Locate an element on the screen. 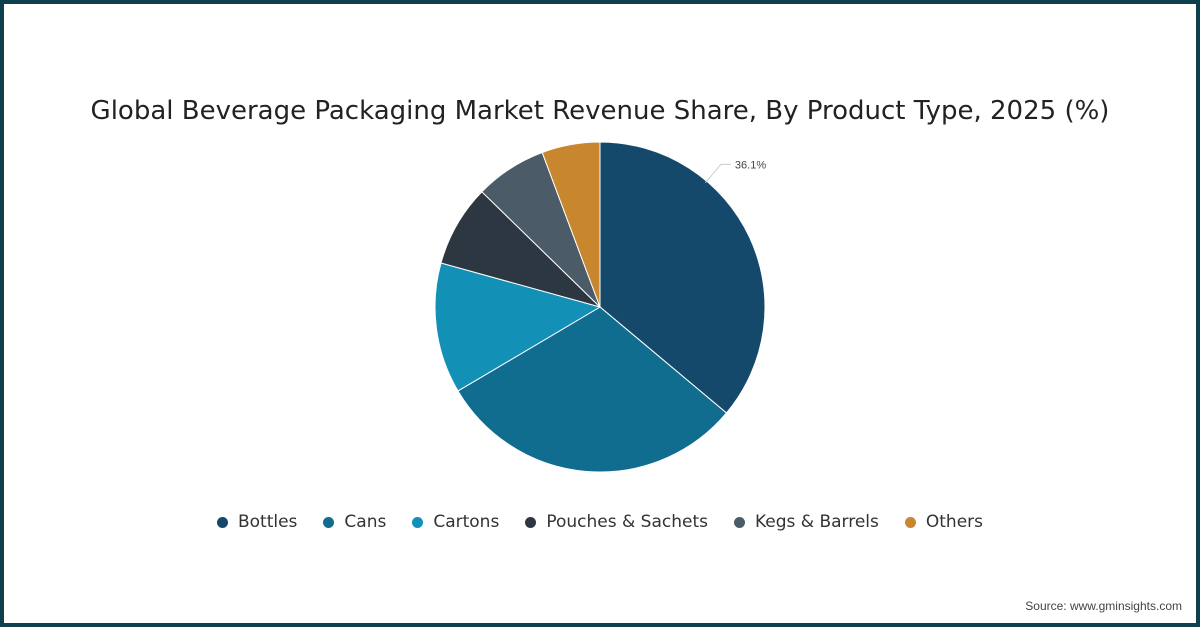  pie-slice-bottles is located at coordinates (682, 277).